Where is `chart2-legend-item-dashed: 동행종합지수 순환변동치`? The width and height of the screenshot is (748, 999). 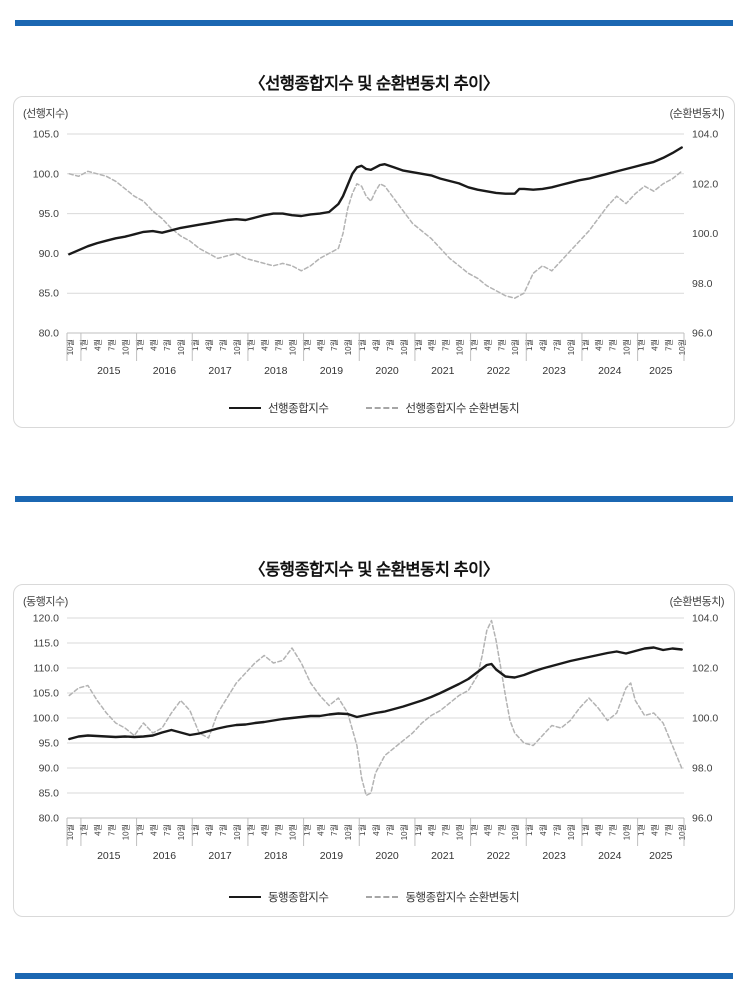
chart2-legend-item-dashed: 동행종합지수 순환변동치 is located at coordinates (443, 897).